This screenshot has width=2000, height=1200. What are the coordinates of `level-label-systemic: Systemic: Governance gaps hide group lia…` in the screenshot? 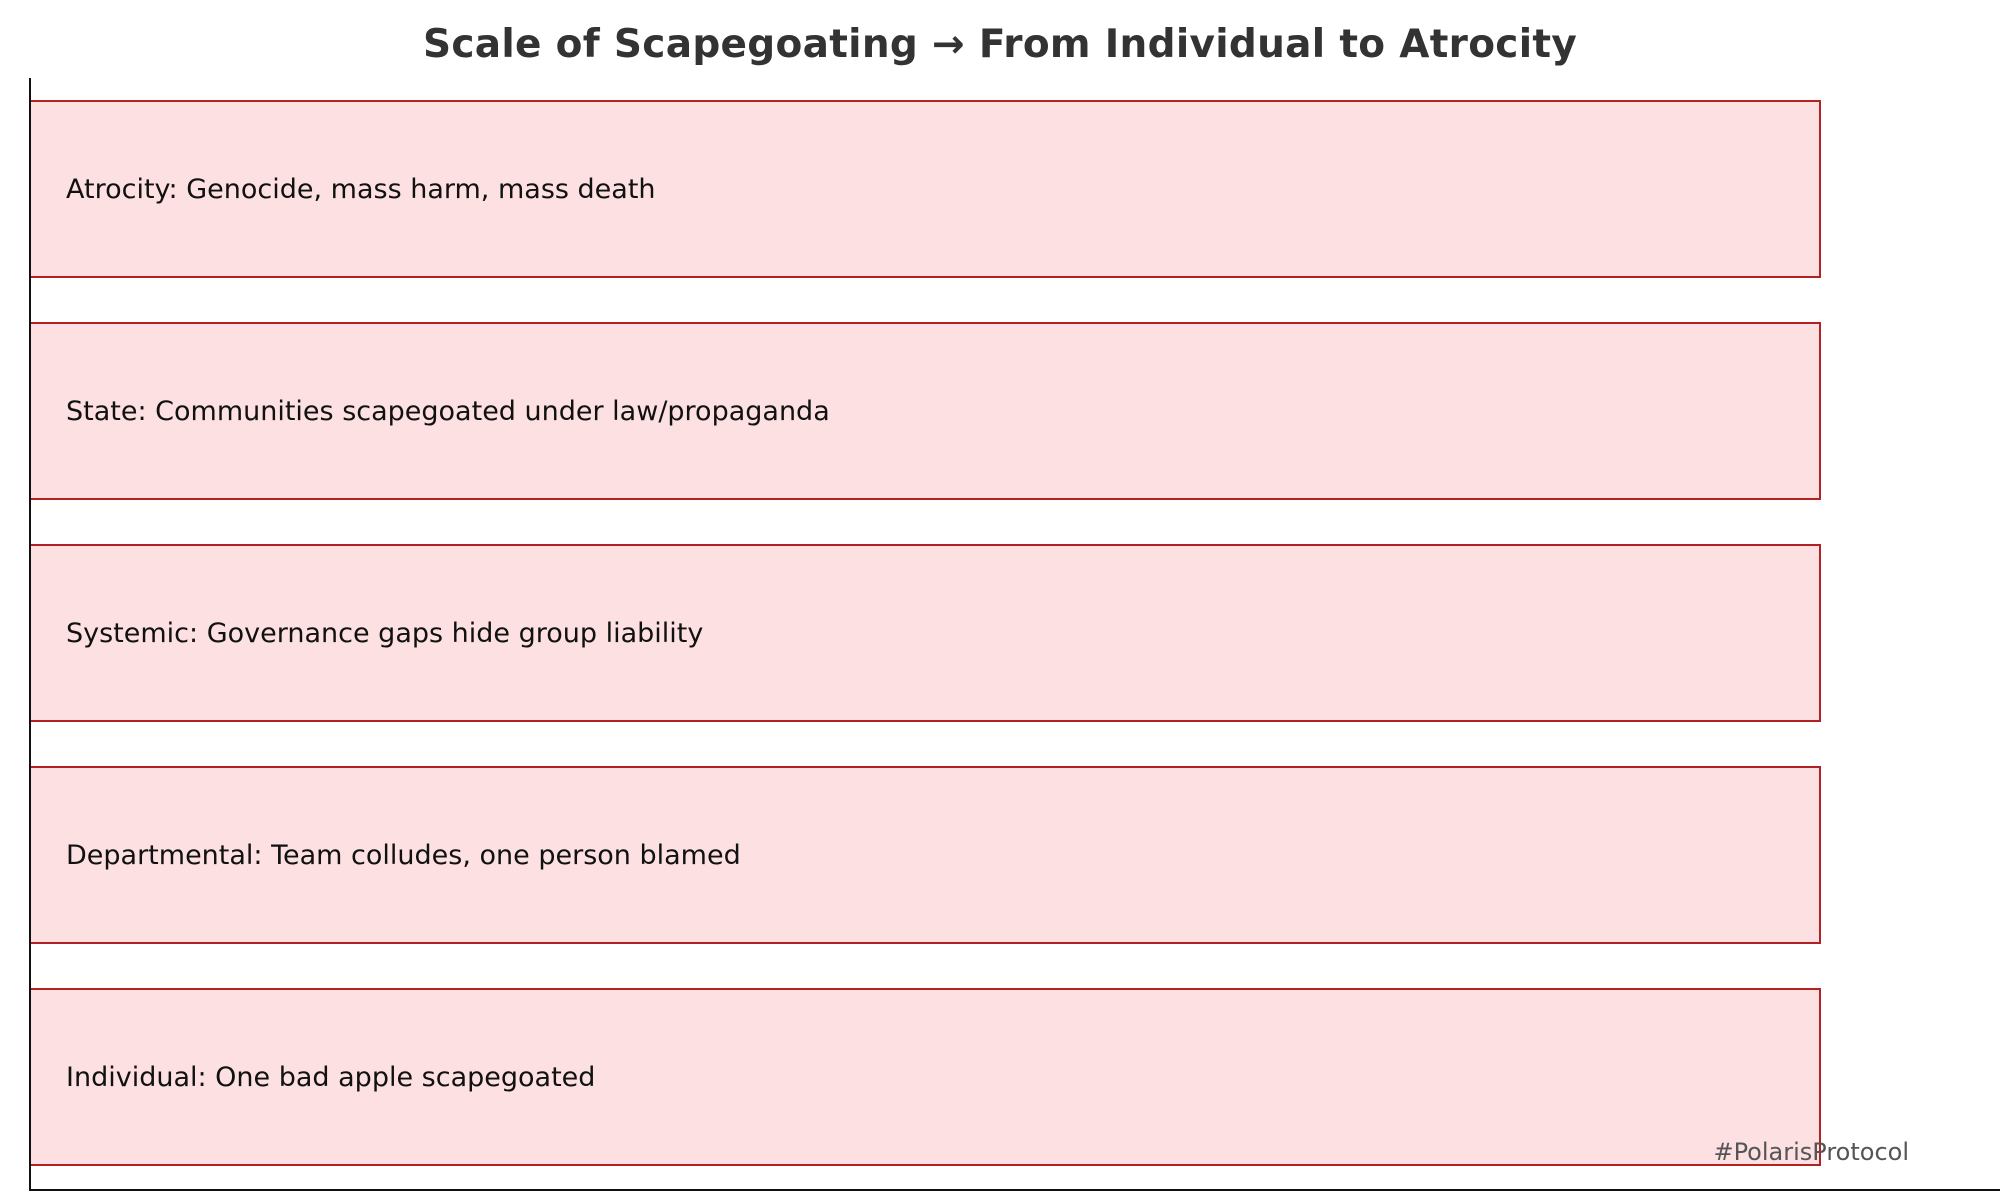 It's located at (385, 633).